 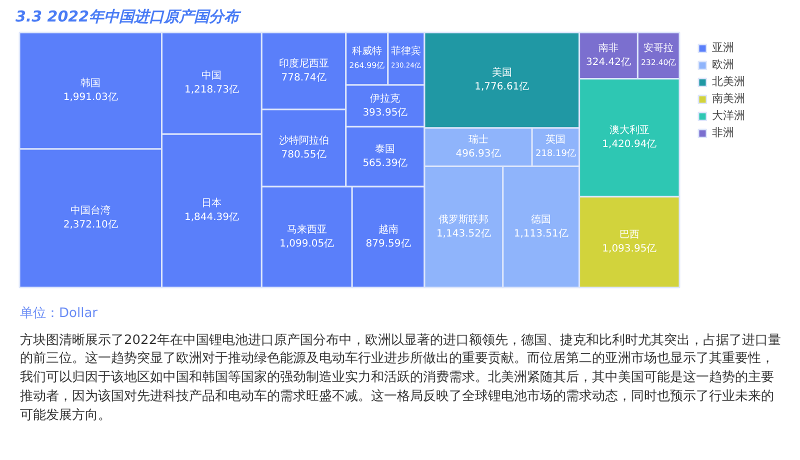 What do you see at coordinates (367, 51) in the screenshot?
I see `category-label: 科威特` at bounding box center [367, 51].